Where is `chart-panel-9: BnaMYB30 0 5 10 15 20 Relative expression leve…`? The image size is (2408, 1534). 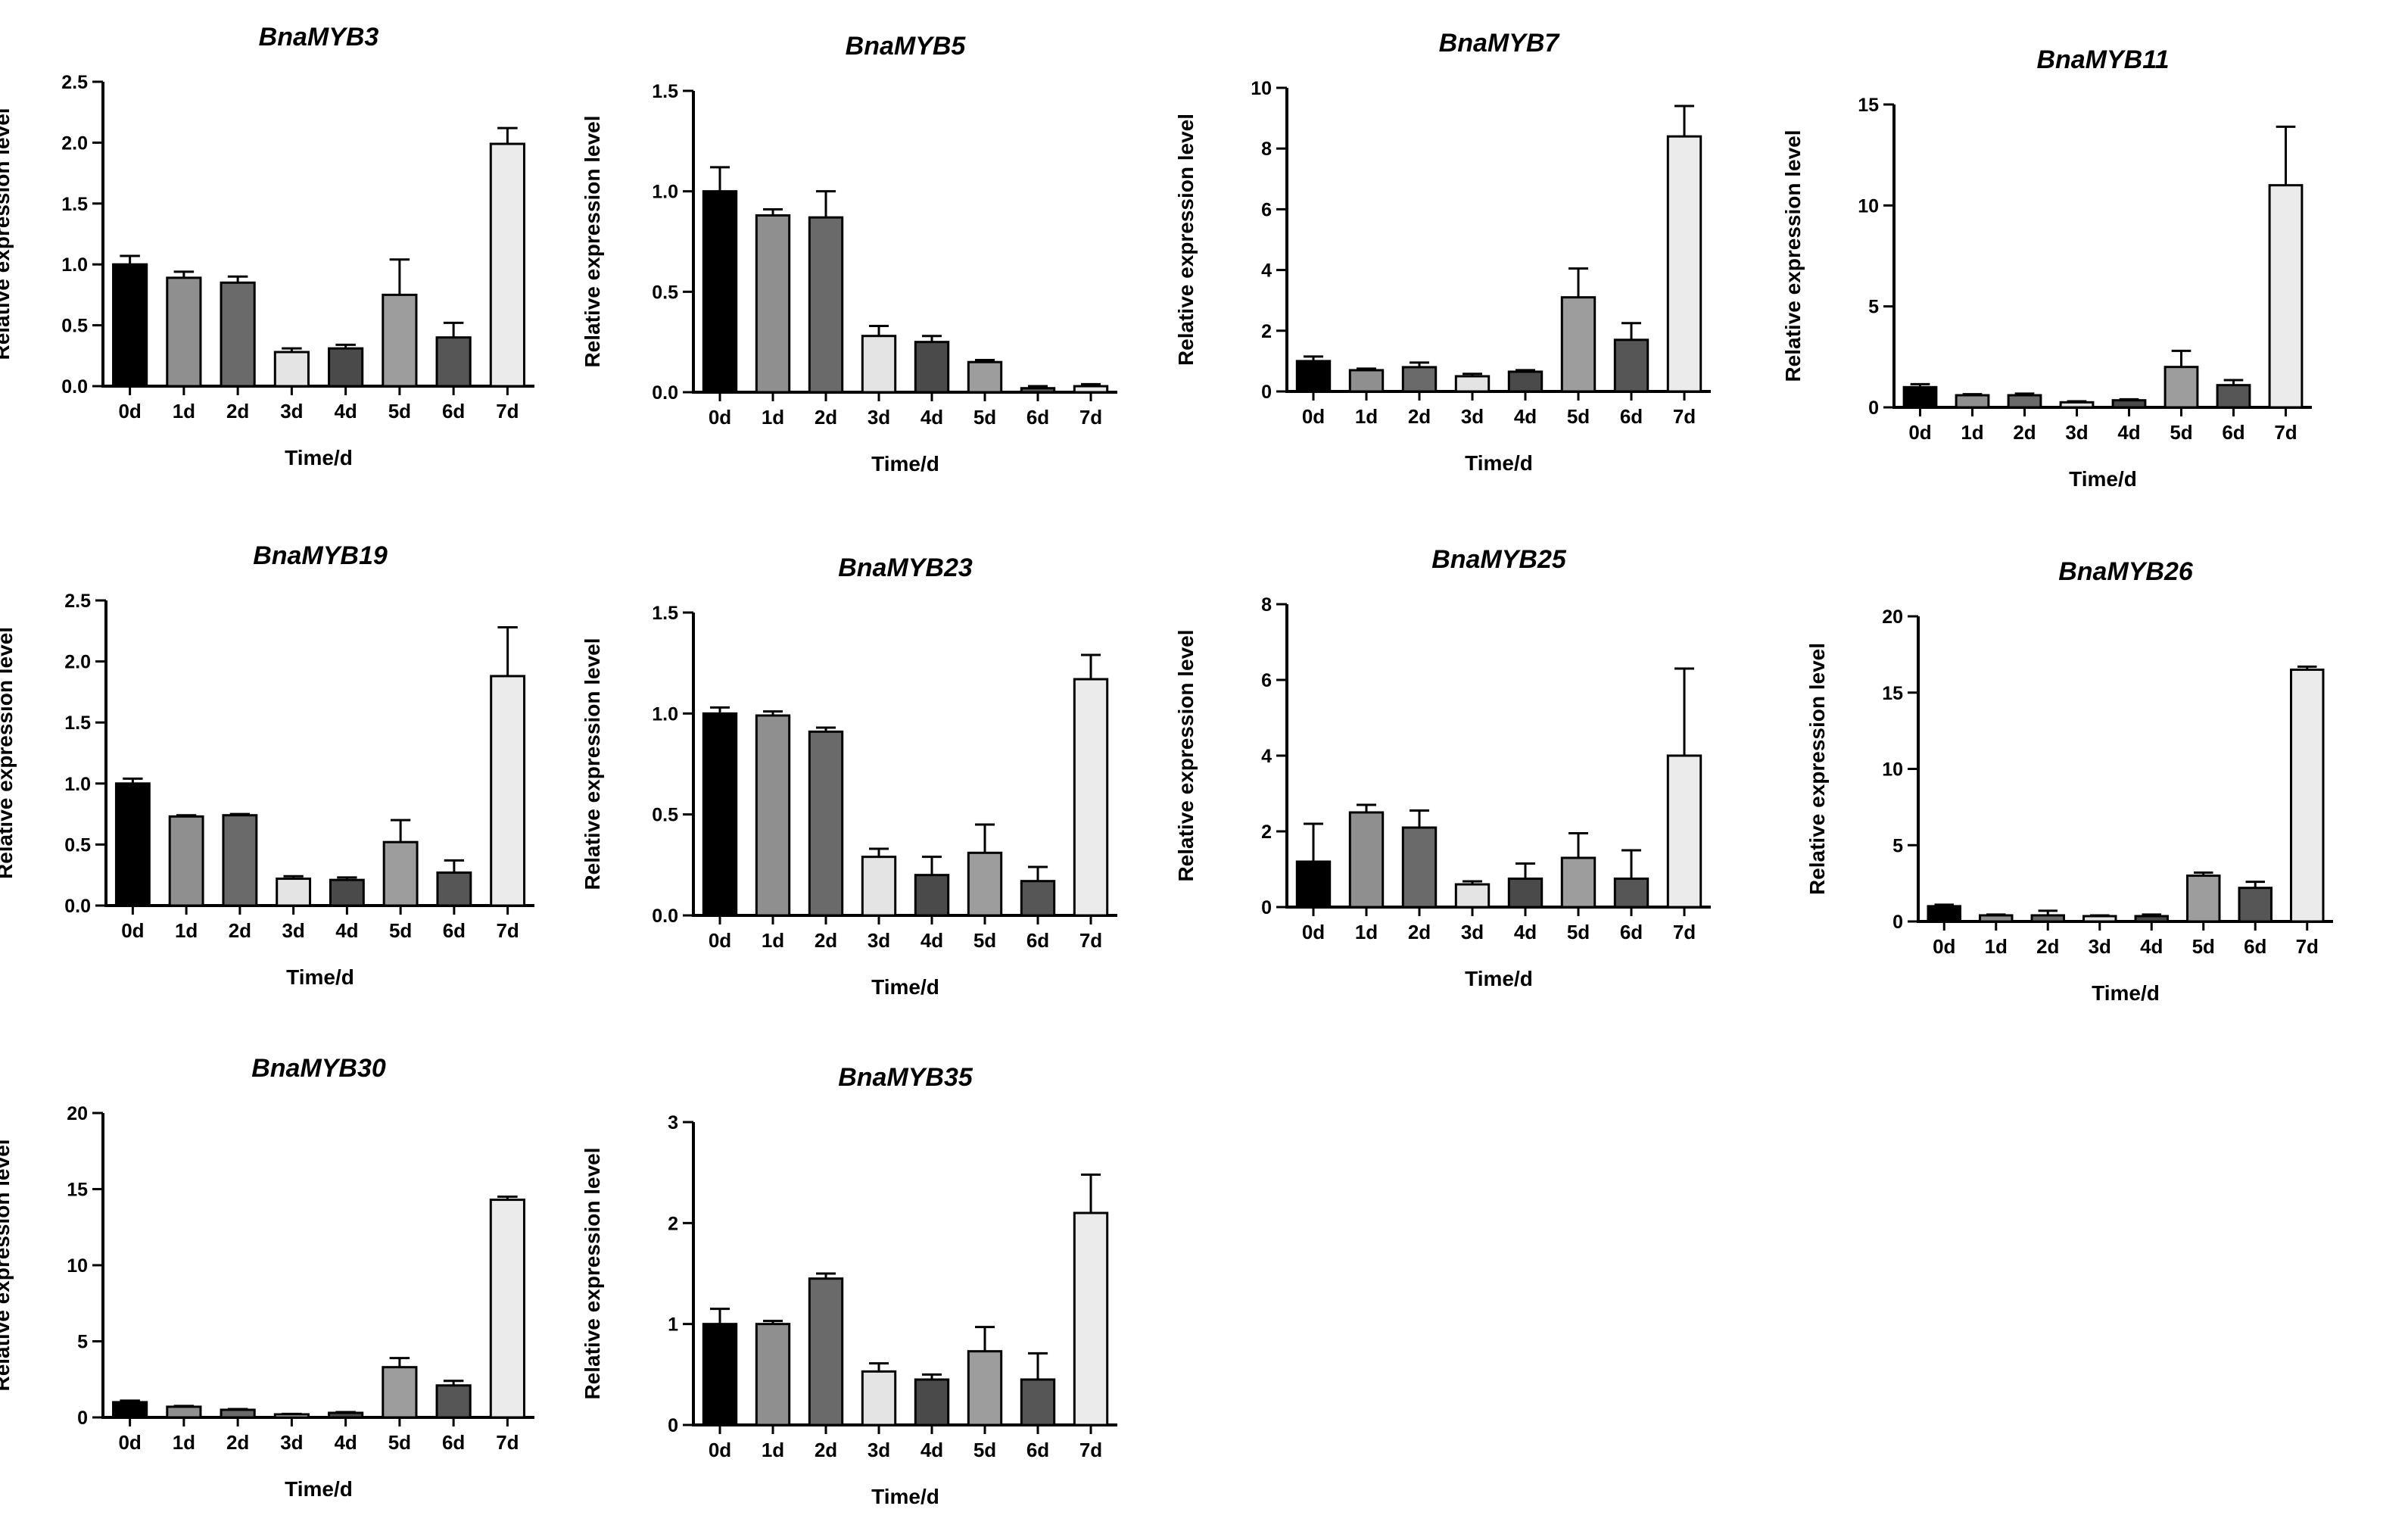 chart-panel-9: BnaMYB30 0 5 10 15 20 Relative expression leve… is located at coordinates (267, 1277).